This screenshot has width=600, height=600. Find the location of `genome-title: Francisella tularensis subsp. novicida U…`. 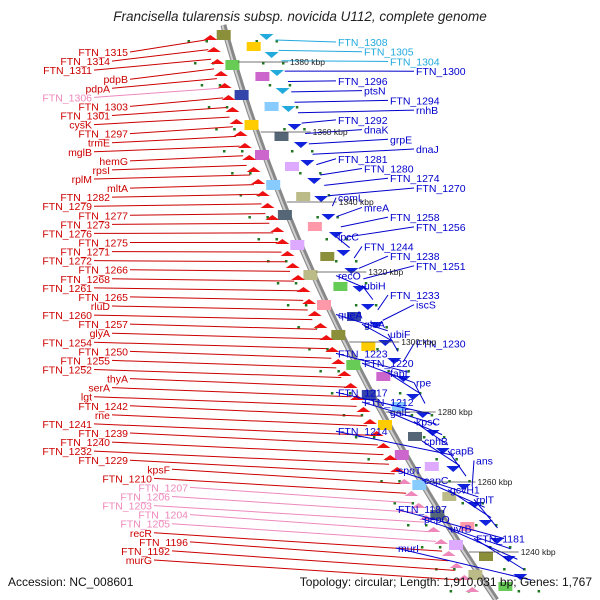

genome-title: Francisella tularensis subsp. novicida U… is located at coordinates (300, 16).